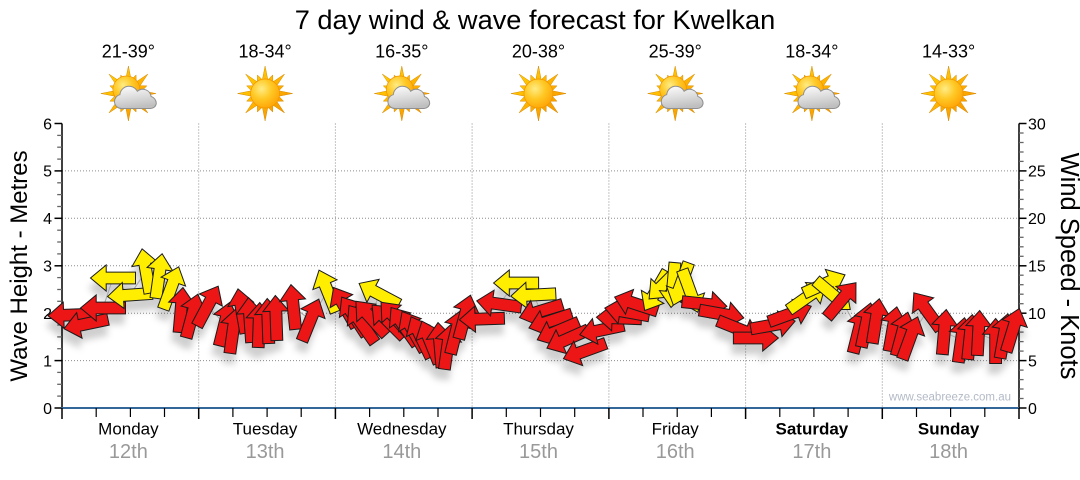 This screenshot has width=1080, height=480. I want to click on svg-text: 14-33°, so click(948, 52).